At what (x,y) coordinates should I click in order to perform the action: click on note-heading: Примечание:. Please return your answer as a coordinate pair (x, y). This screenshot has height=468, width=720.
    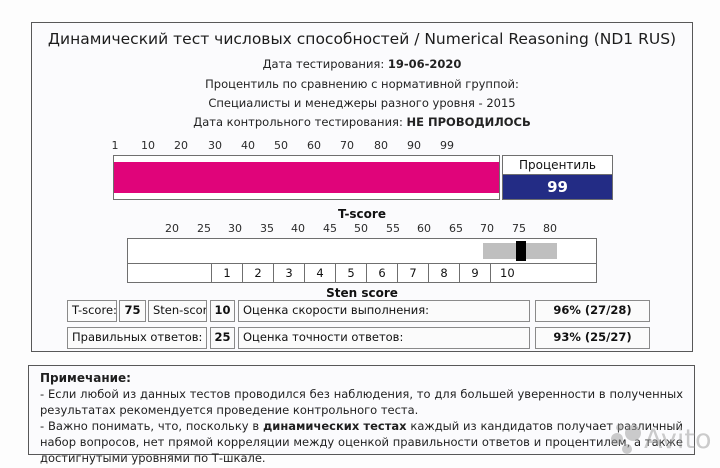
    Looking at the image, I should click on (85, 378).